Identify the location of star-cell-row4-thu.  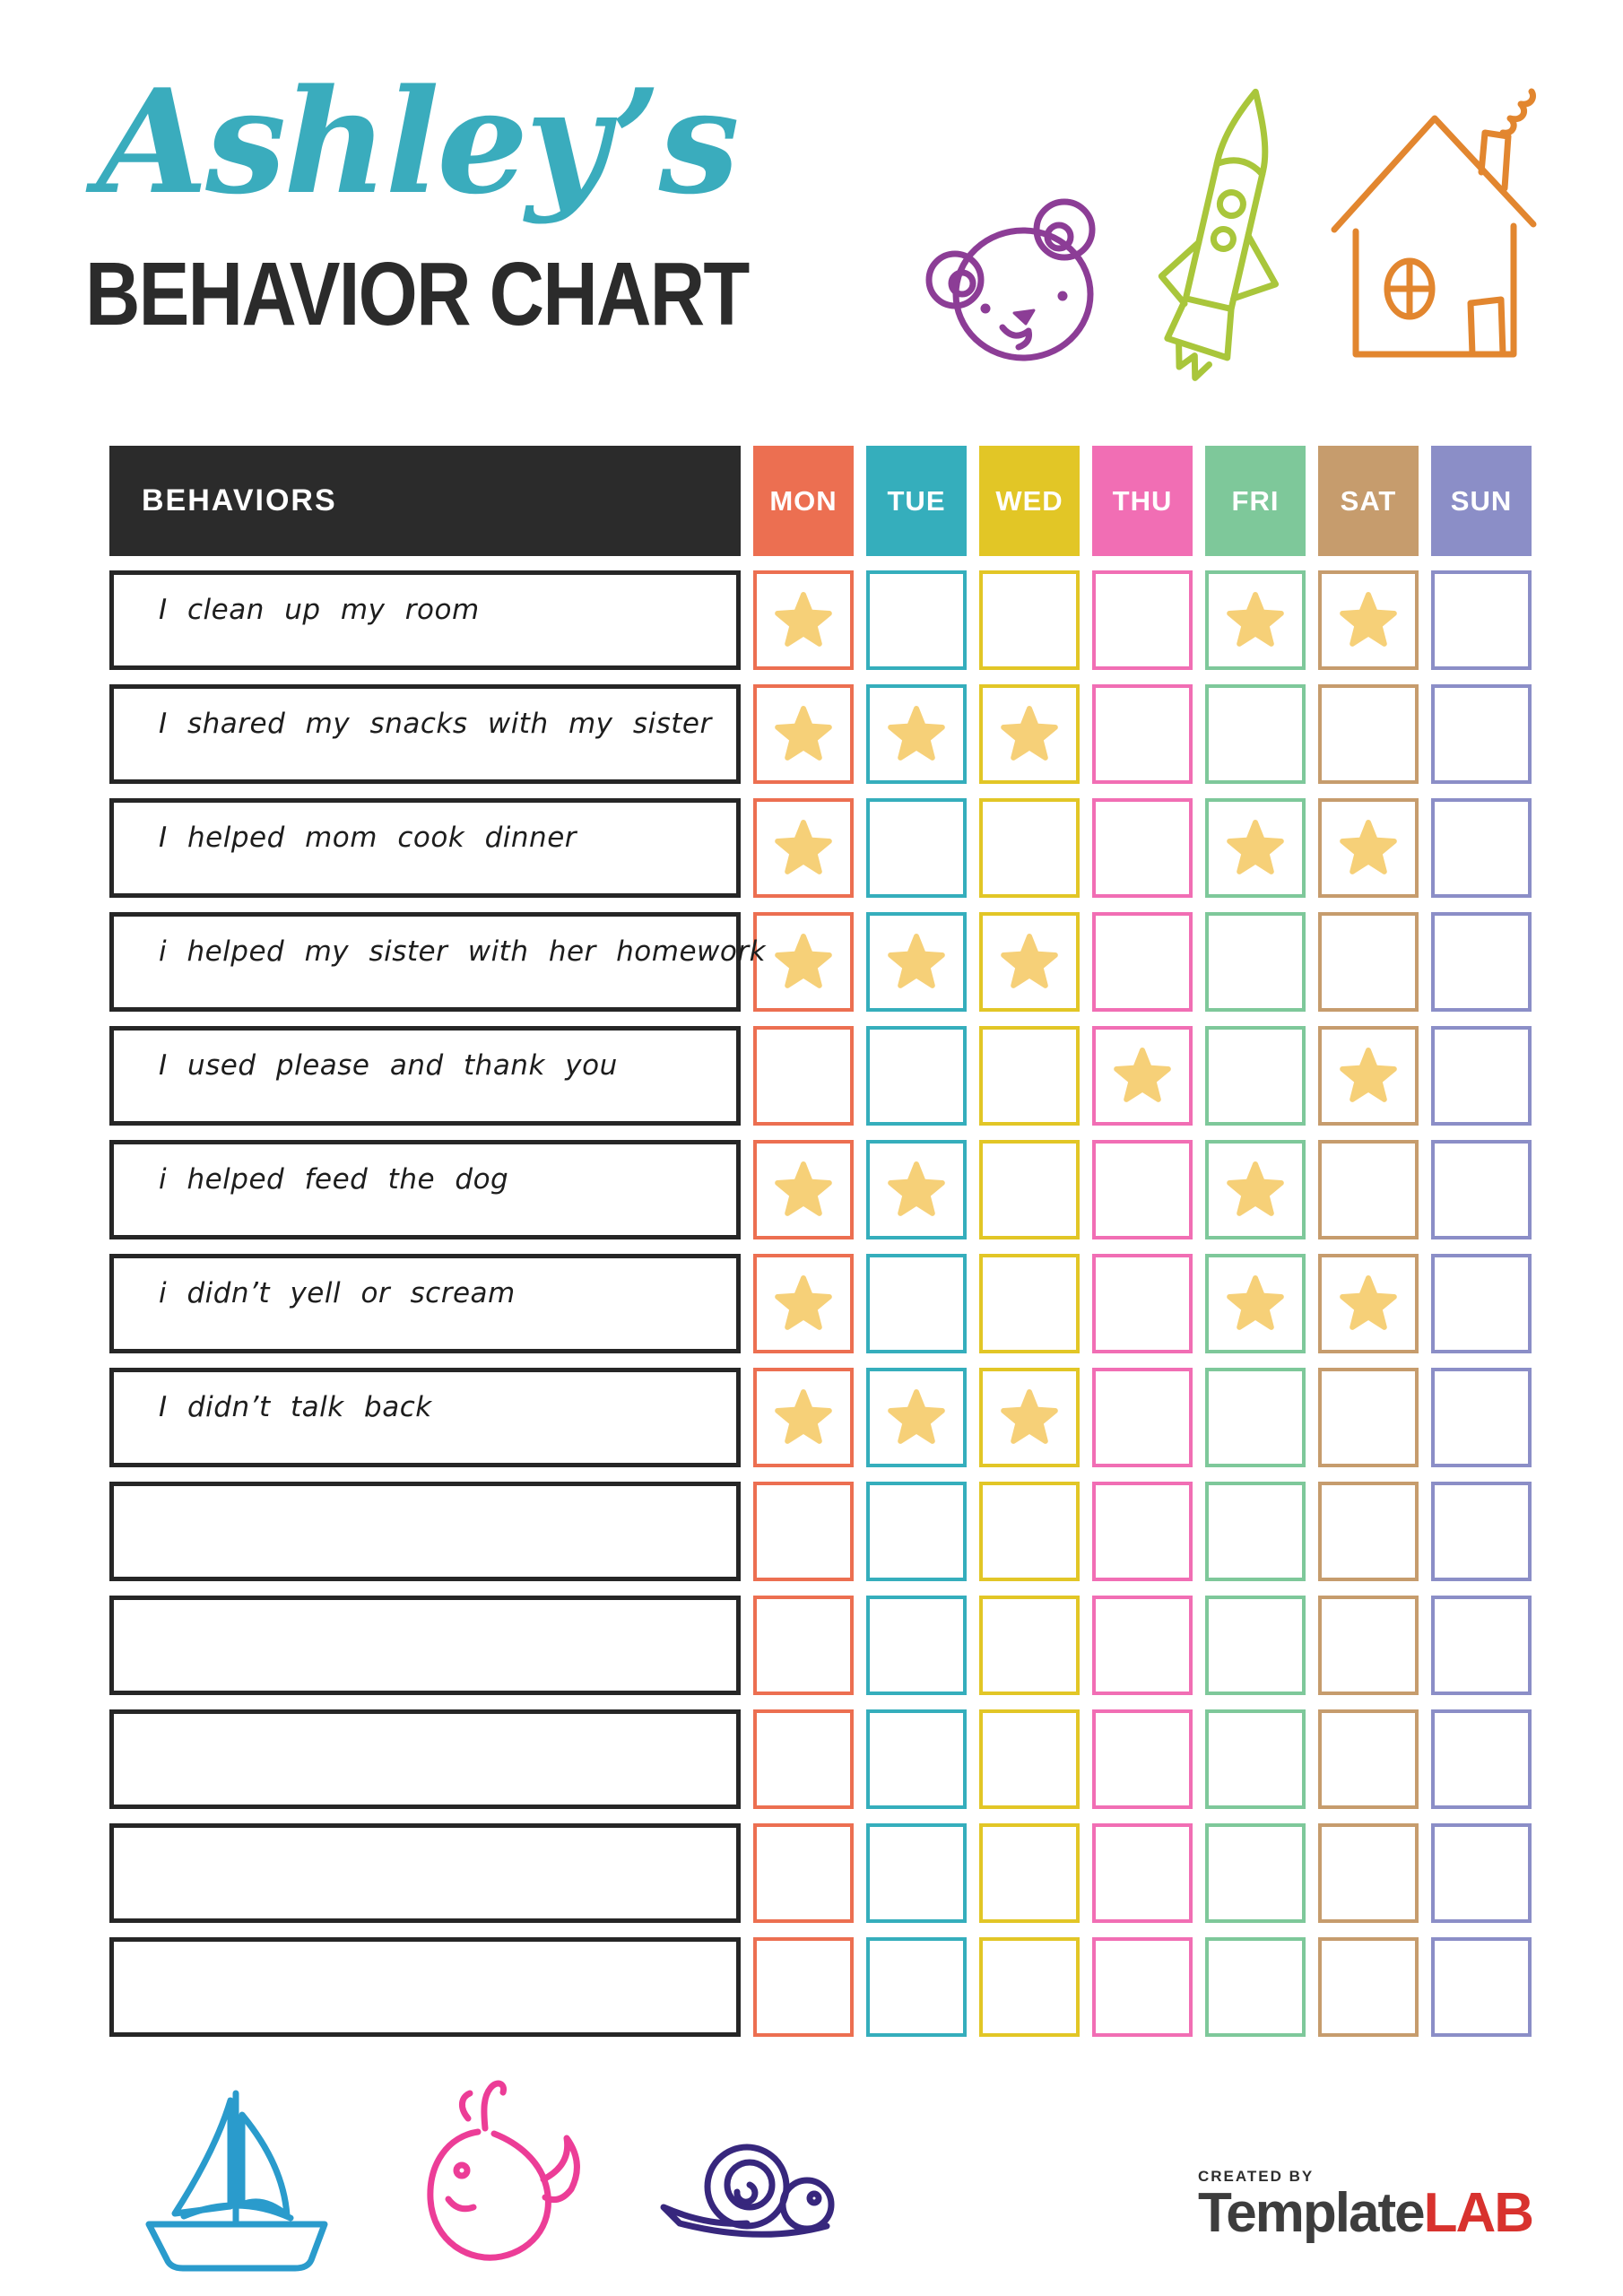
(1142, 962).